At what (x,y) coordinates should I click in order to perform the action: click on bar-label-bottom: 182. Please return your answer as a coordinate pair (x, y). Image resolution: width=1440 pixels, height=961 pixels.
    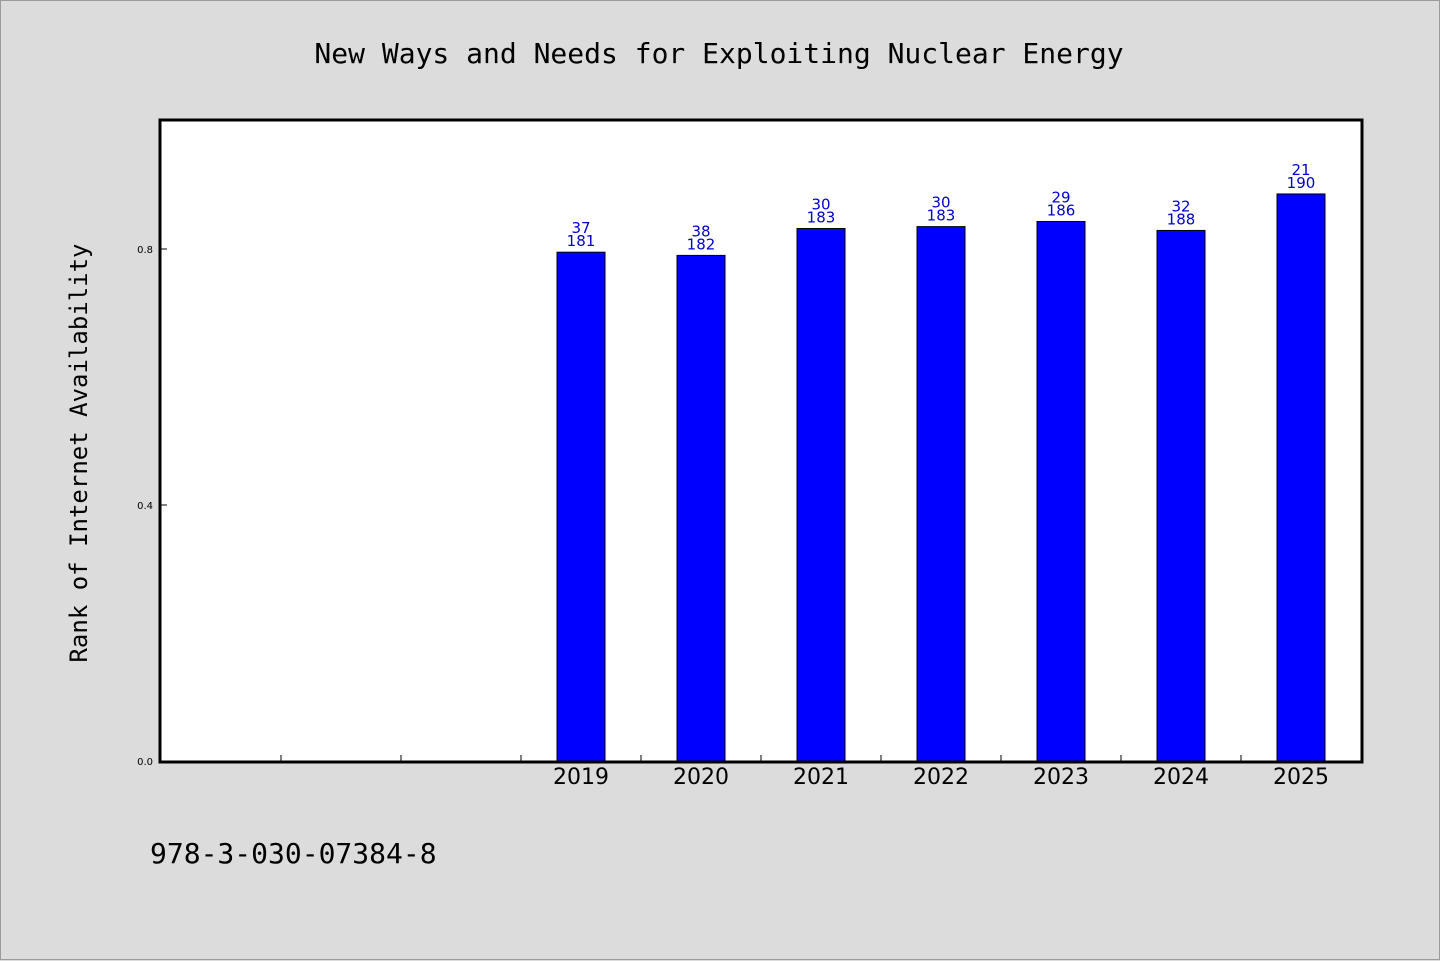
    Looking at the image, I should click on (701, 244).